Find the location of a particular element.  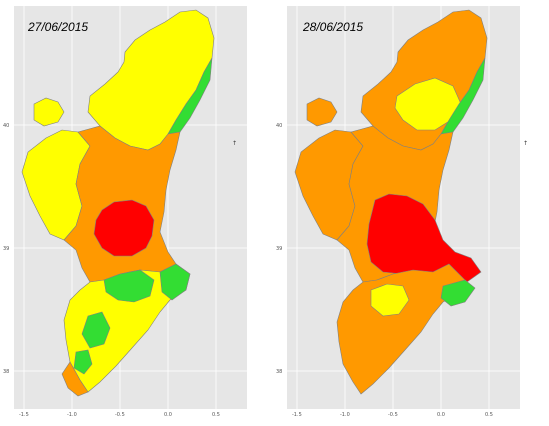

map-date-label: 28/06/2015 is located at coordinates (333, 27).